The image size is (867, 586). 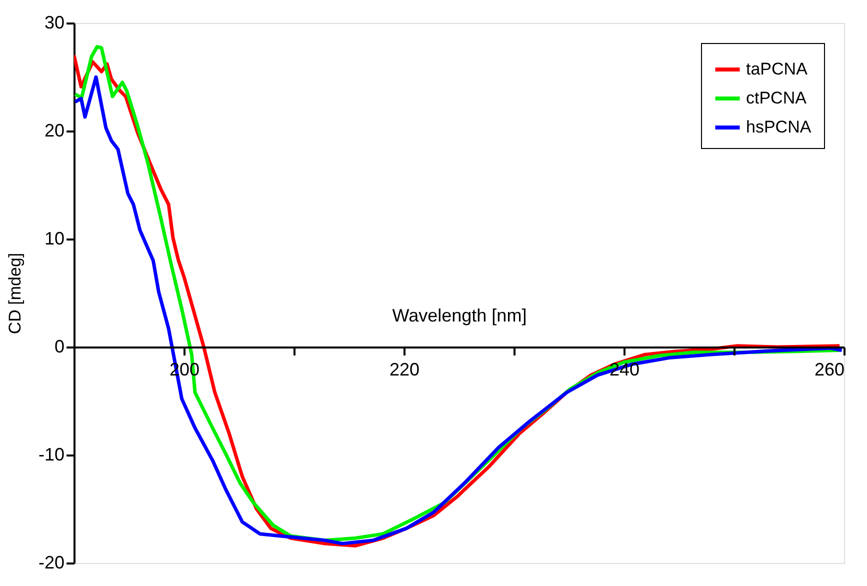 What do you see at coordinates (14, 293) in the screenshot?
I see `y-axis-title: CD [mdeg]` at bounding box center [14, 293].